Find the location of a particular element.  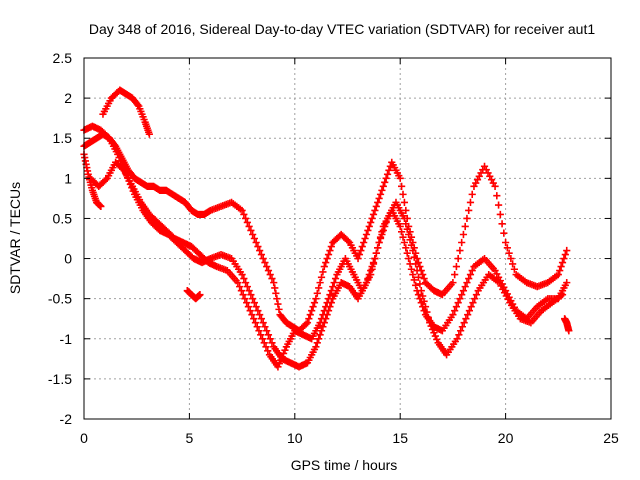

x-tick-label: 10 is located at coordinates (295, 438).